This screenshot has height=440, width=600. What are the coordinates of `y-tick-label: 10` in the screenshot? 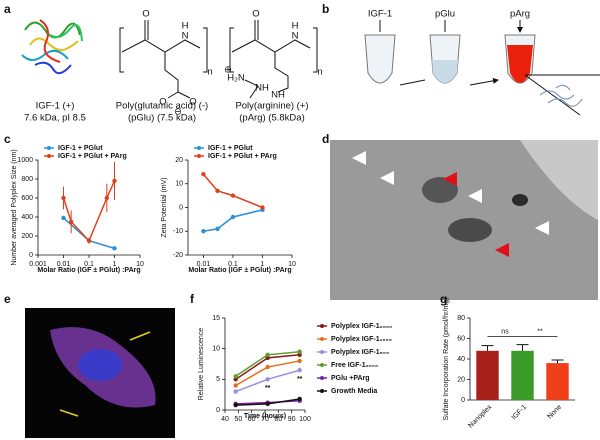 It's located at (179, 184).